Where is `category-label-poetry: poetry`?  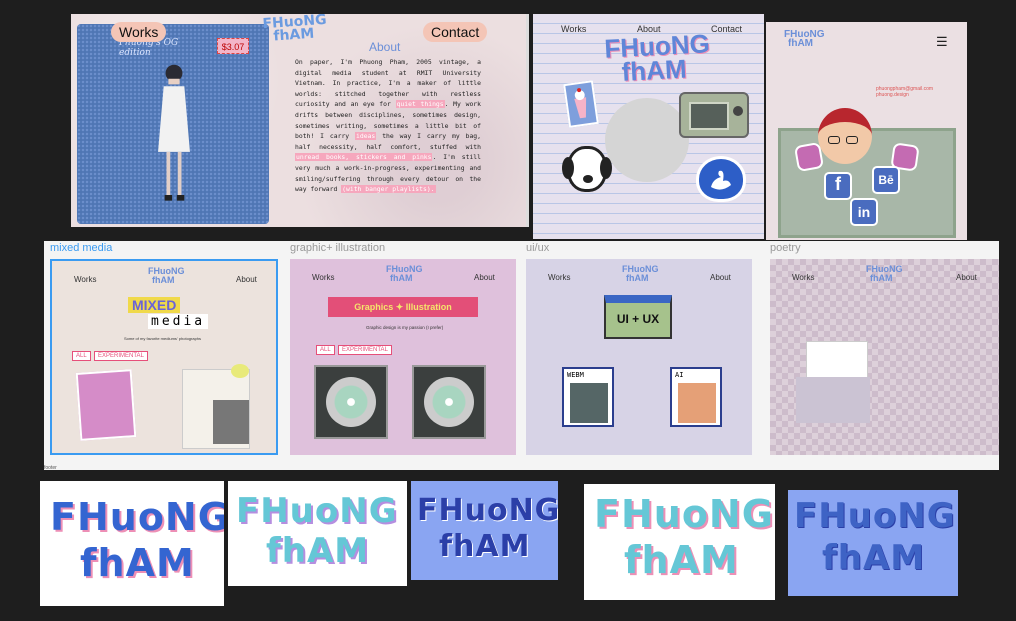 category-label-poetry: poetry is located at coordinates (785, 248).